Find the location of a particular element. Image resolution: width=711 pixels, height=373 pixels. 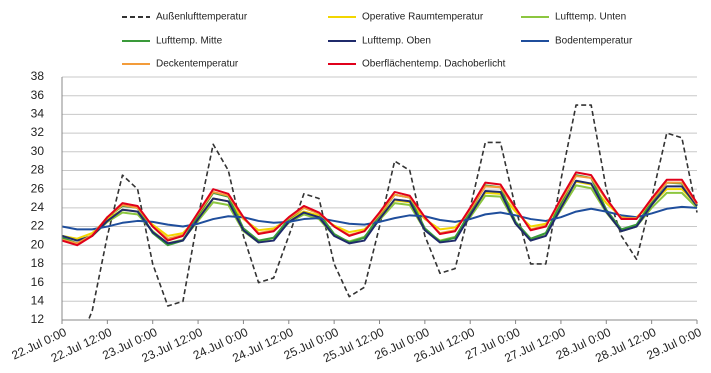

y-tick-label: 22 is located at coordinates (38, 226).